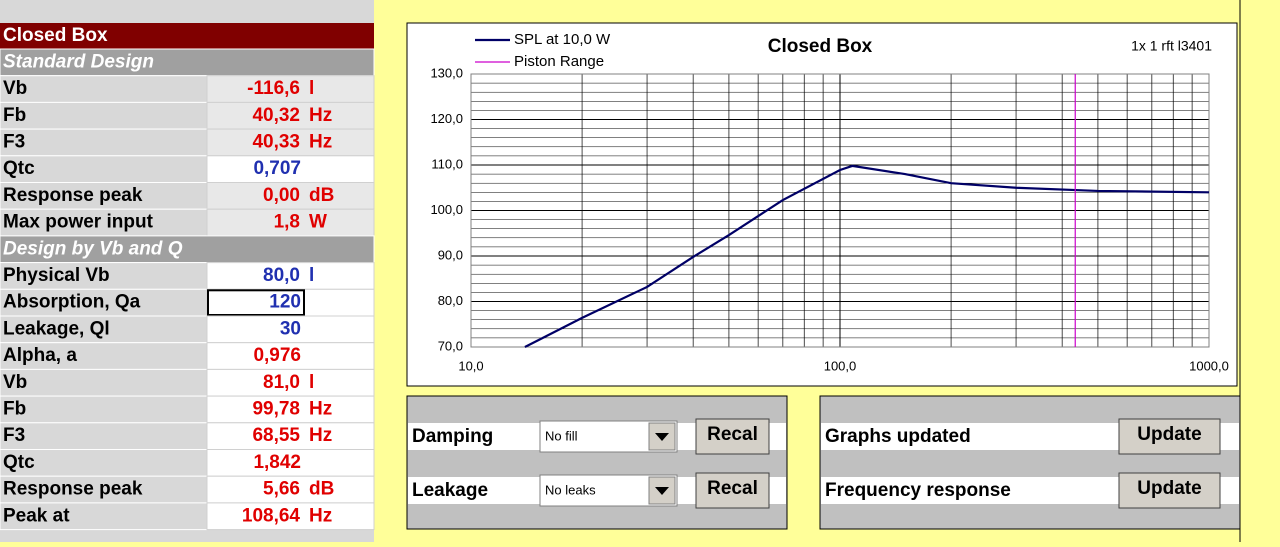  What do you see at coordinates (1171, 46) in the screenshot?
I see `chart-annotation: 1x 1 rft l3401` at bounding box center [1171, 46].